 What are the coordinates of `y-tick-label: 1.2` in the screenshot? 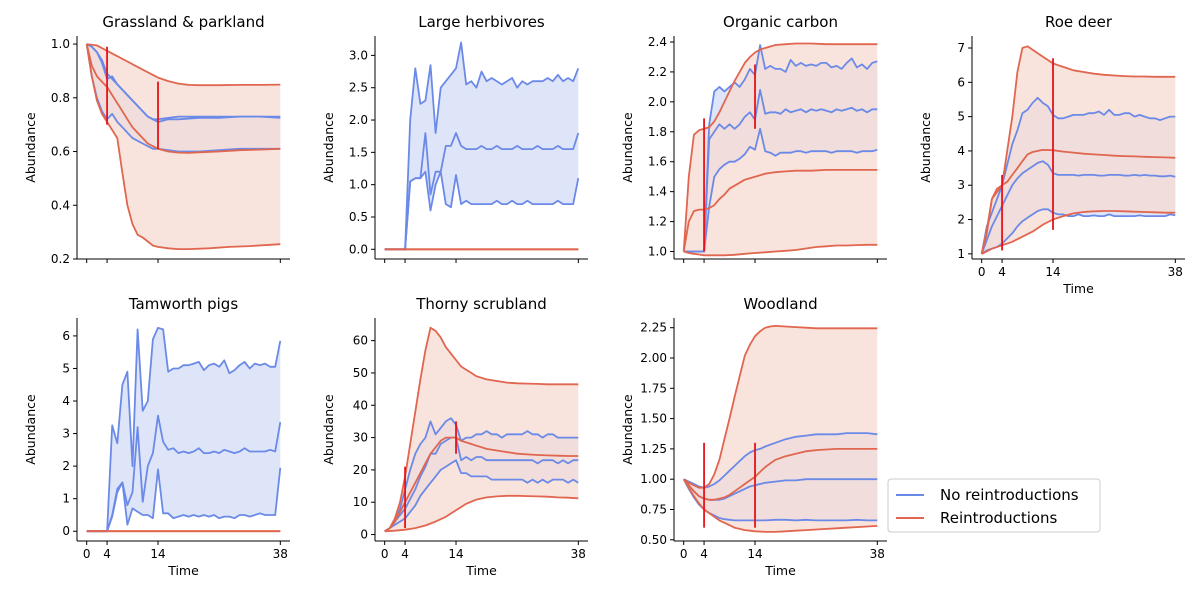 It's located at (657, 222).